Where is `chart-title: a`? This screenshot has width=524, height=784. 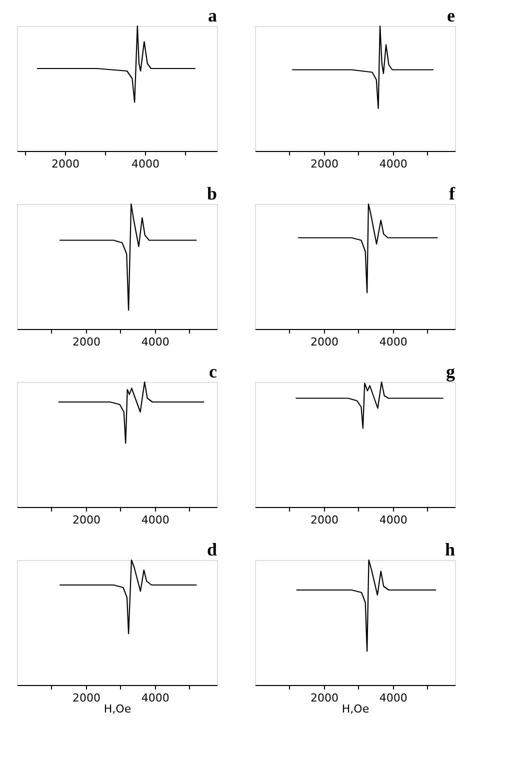
chart-title: a is located at coordinates (212, 15).